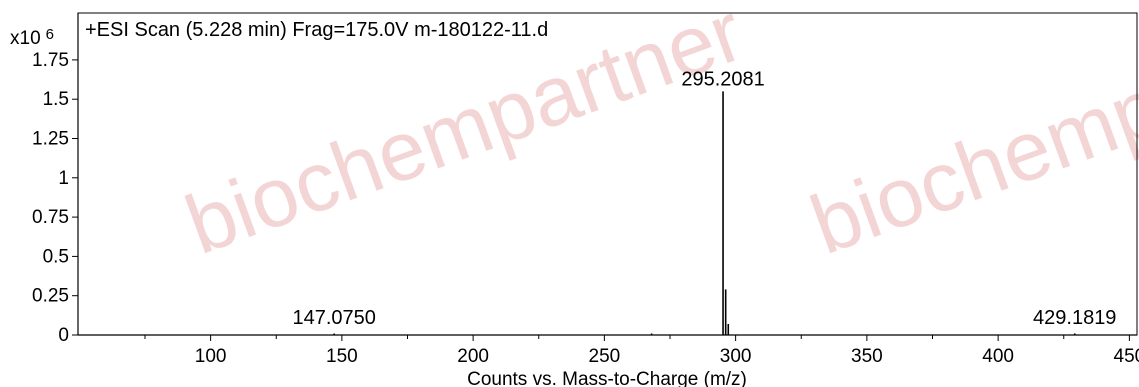 The width and height of the screenshot is (1139, 387). I want to click on y-tick-label: 0, so click(63, 335).